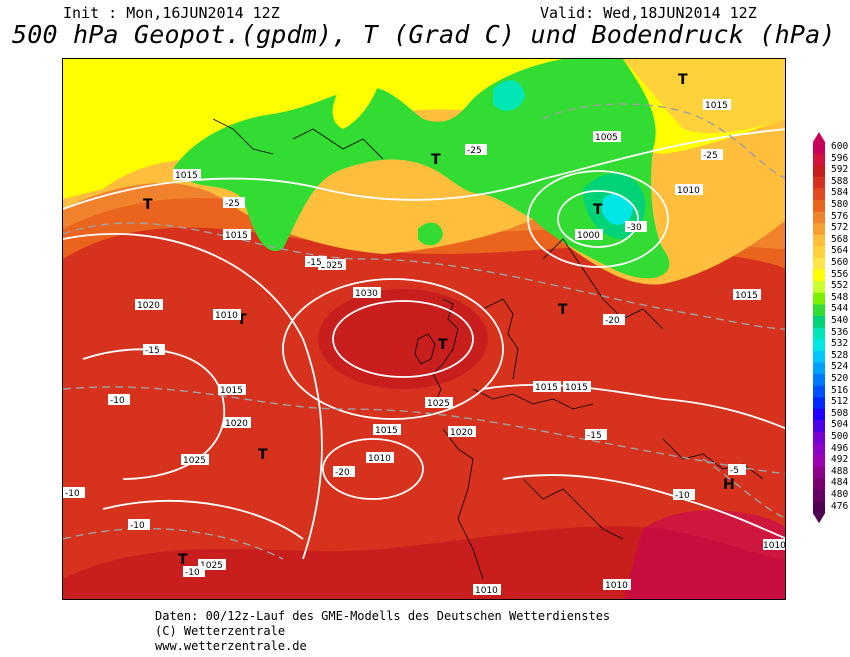 Image resolution: width=850 pixels, height=657 pixels. What do you see at coordinates (663, 141) in the screenshot?
I see `isotherm-minus25` at bounding box center [663, 141].